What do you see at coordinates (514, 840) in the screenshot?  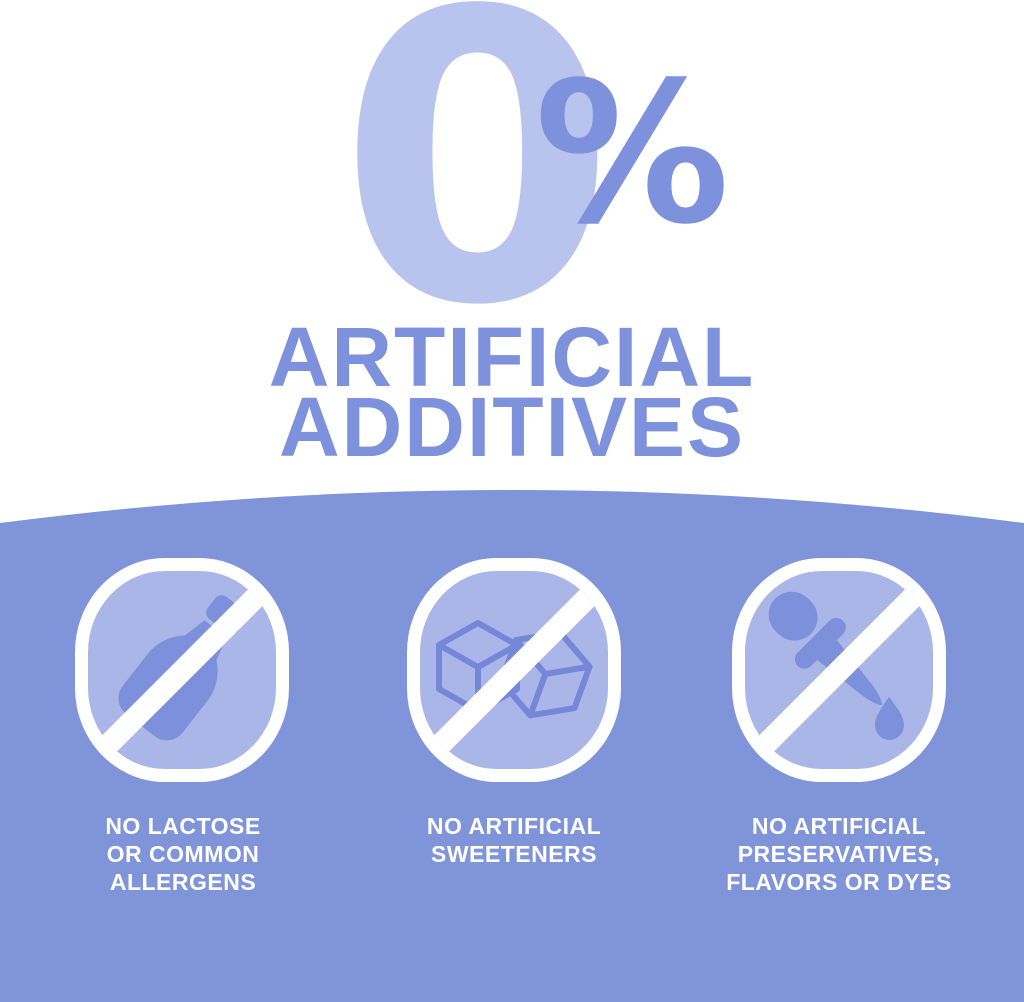 I see `claim-label-sweeteners: NO ARTIFICIAL SWEETENERS` at bounding box center [514, 840].